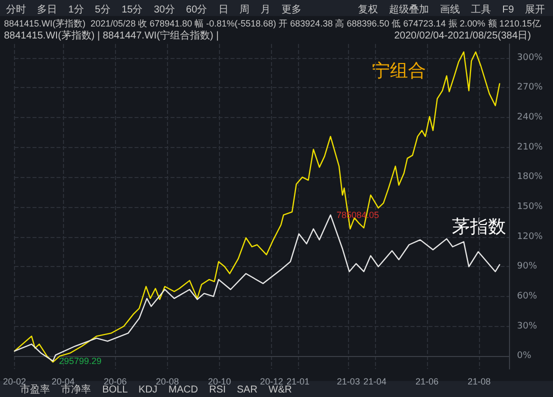 Image resolution: width=553 pixels, height=397 pixels. What do you see at coordinates (167, 381) in the screenshot?
I see `x-tick-label: 20-08` at bounding box center [167, 381].